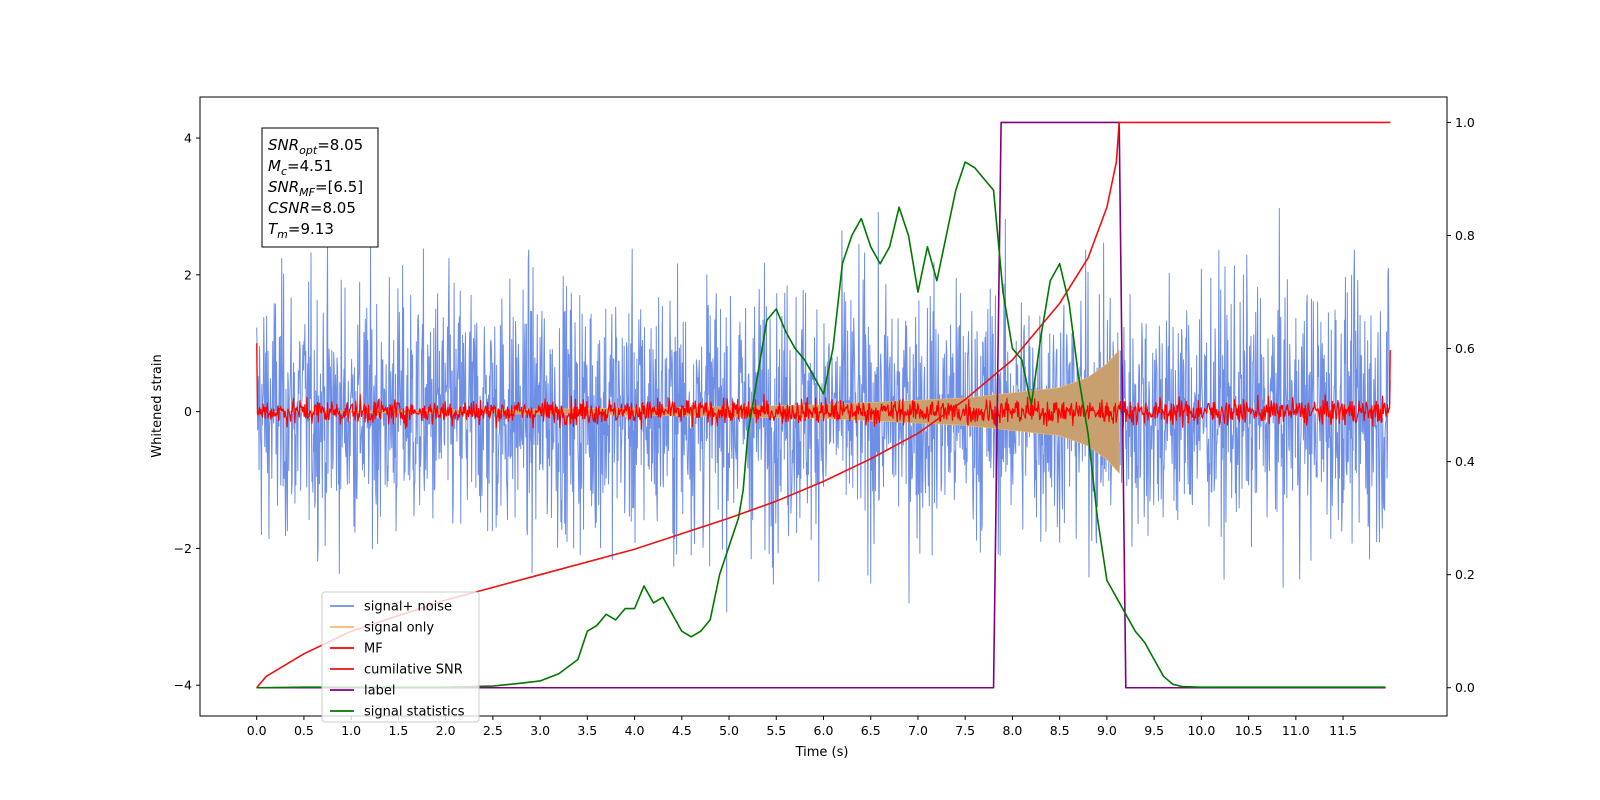  What do you see at coordinates (398, 730) in the screenshot?
I see `x-tick-label: 1.5` at bounding box center [398, 730].